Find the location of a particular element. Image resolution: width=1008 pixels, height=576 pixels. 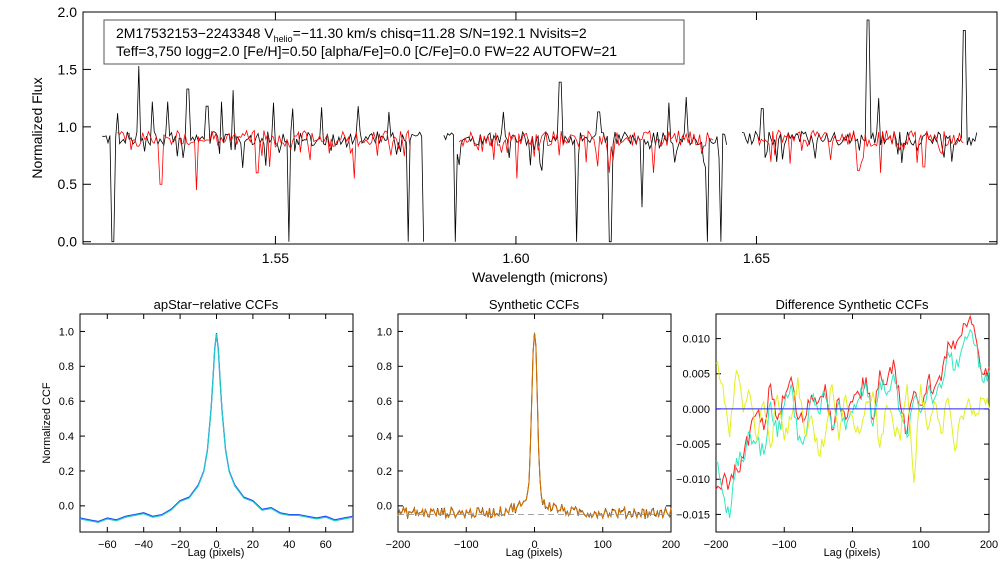

ccf1-xtick-label: −40 is located at coordinates (143, 545).